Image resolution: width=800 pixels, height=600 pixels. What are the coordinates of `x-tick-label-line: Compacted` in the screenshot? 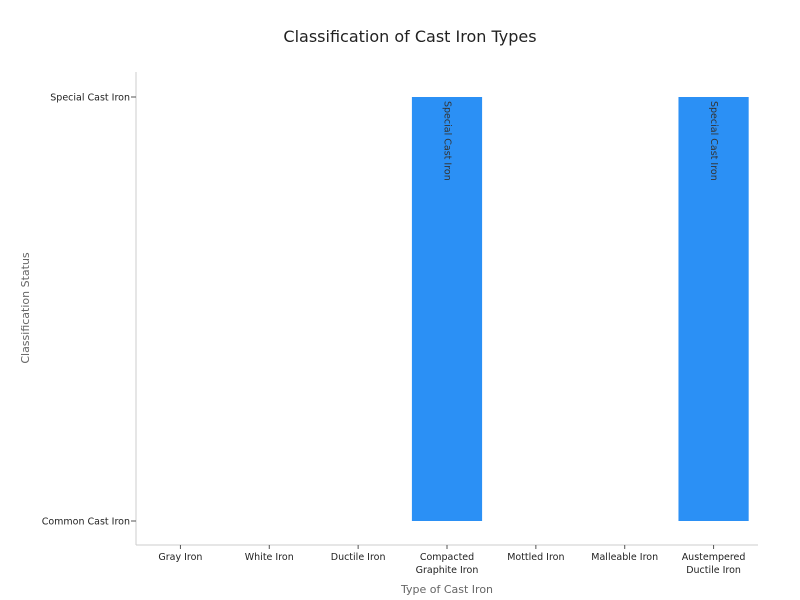 It's located at (447, 557).